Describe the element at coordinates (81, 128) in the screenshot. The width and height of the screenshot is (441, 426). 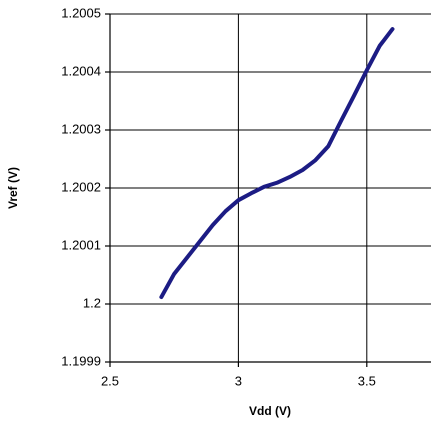
I see `y-tick-label: 1.2003` at that location.